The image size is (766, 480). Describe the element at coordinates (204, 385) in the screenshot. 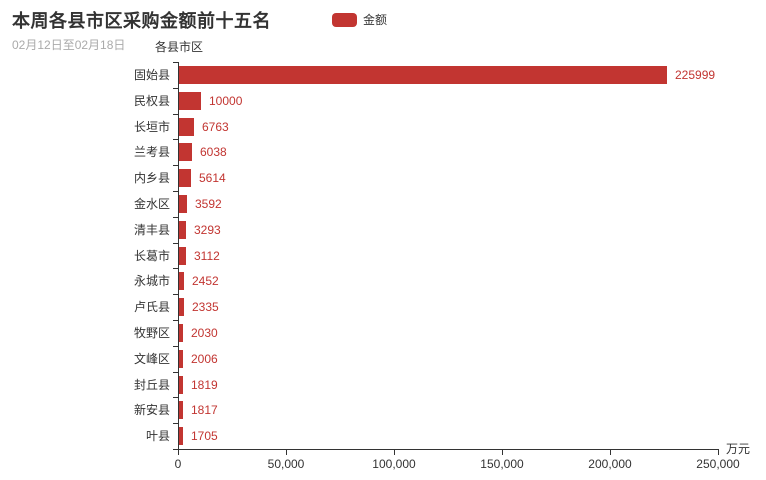

I see `value-label: 1819` at that location.